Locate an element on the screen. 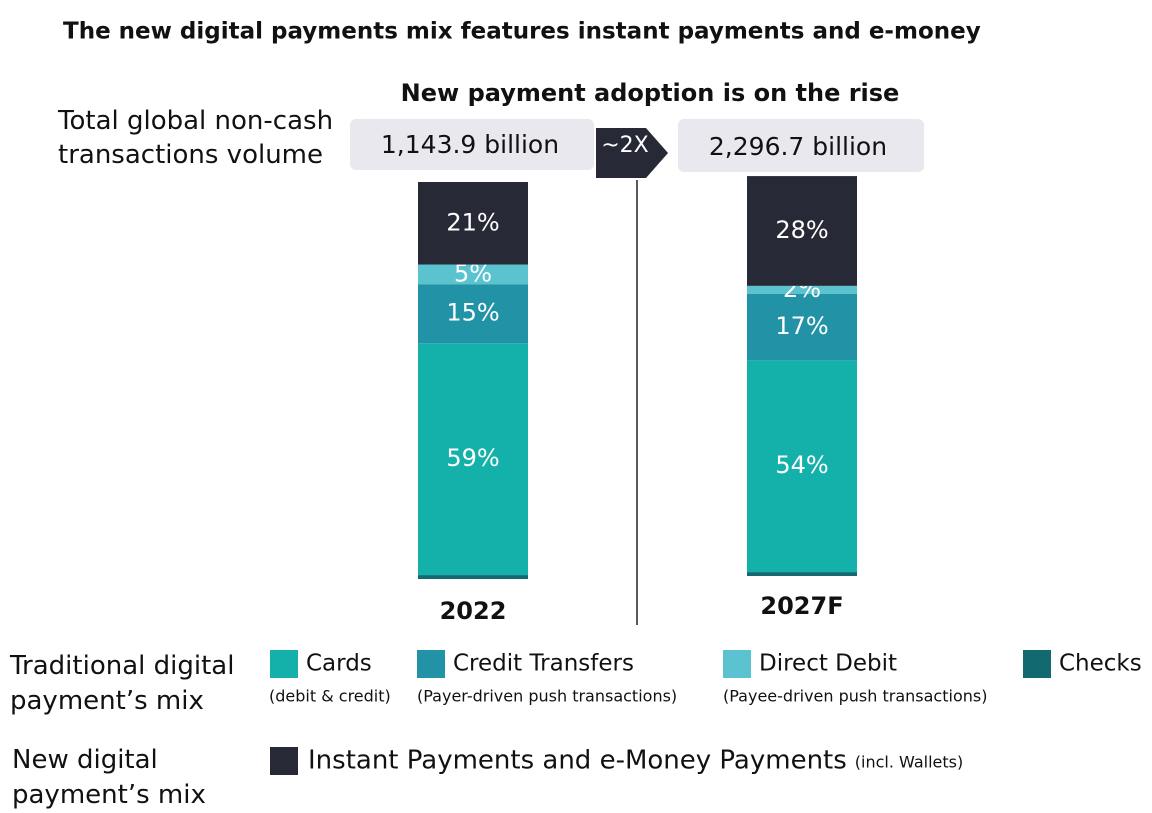 The height and width of the screenshot is (813, 1152). value-label: 21% is located at coordinates (472, 222).